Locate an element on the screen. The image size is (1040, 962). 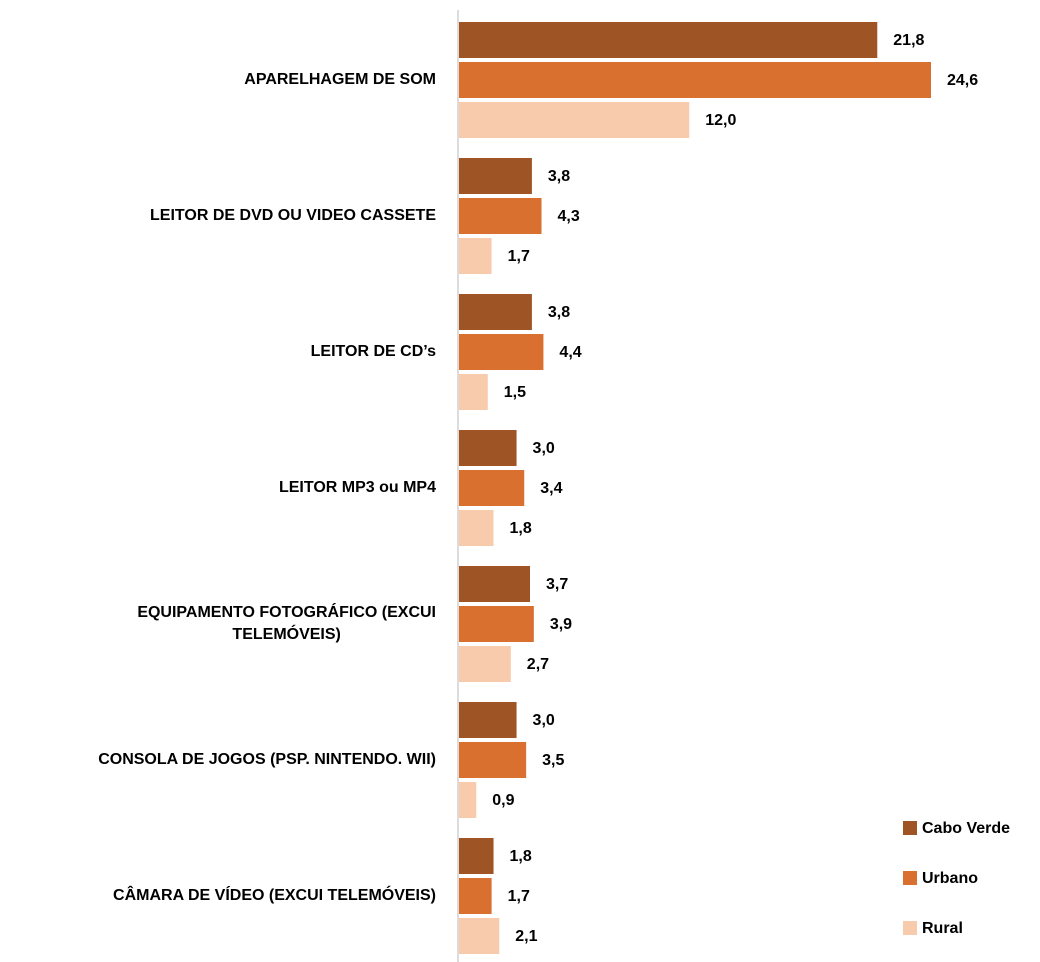
value-label: 3,9 is located at coordinates (561, 624).